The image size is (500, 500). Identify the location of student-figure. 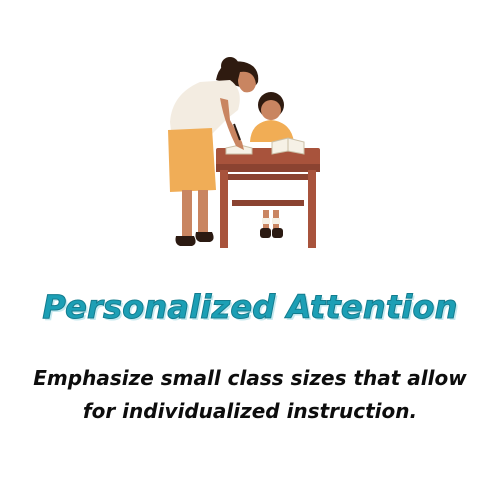
(272, 165).